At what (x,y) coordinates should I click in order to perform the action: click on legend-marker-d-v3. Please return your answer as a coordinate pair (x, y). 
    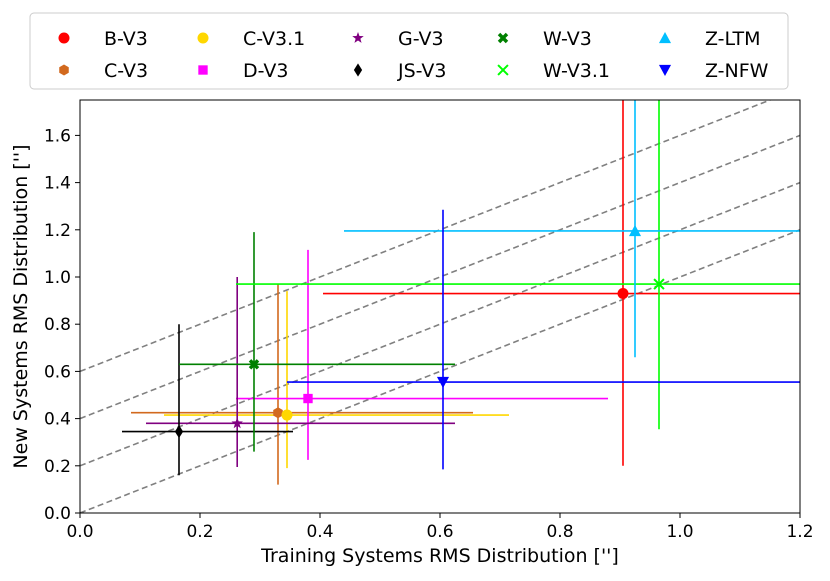
    Looking at the image, I should click on (203, 70).